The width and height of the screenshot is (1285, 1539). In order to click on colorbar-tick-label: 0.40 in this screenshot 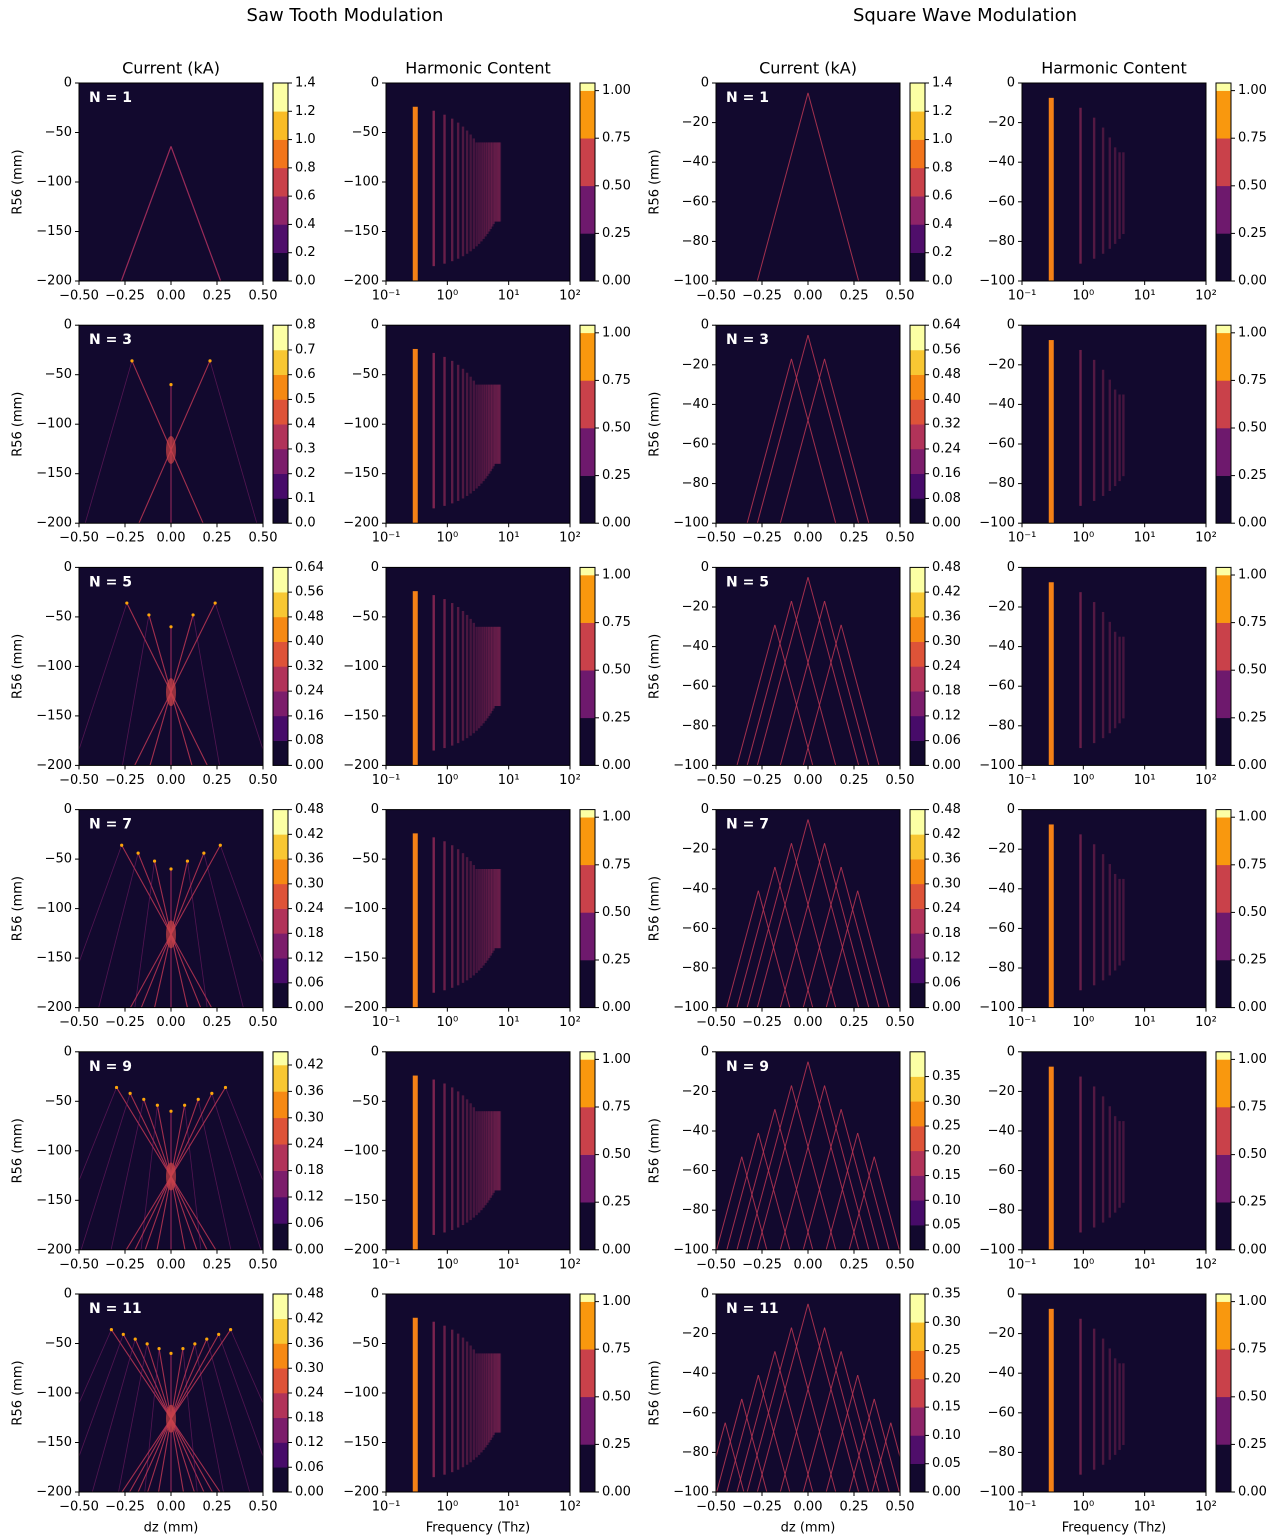, I will do `click(309, 641)`.